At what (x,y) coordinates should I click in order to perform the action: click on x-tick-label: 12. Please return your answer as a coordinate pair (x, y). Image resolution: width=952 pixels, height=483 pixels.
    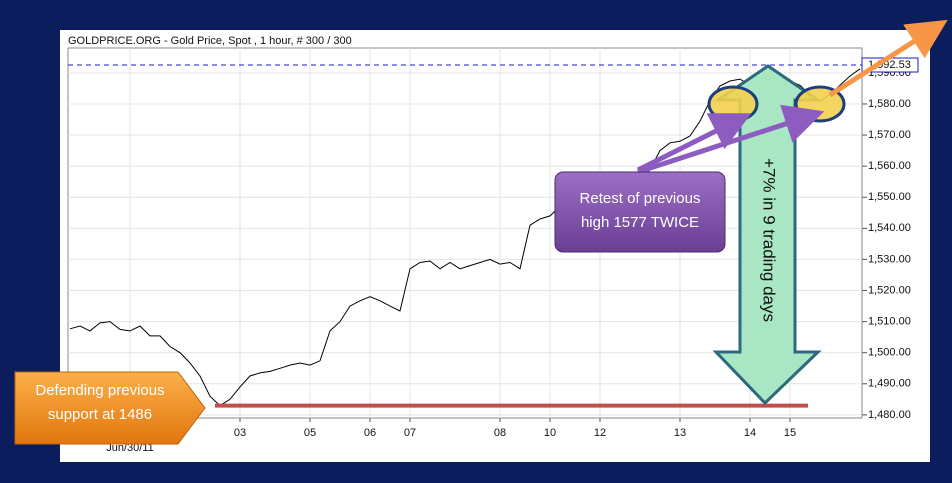
    Looking at the image, I should click on (600, 433).